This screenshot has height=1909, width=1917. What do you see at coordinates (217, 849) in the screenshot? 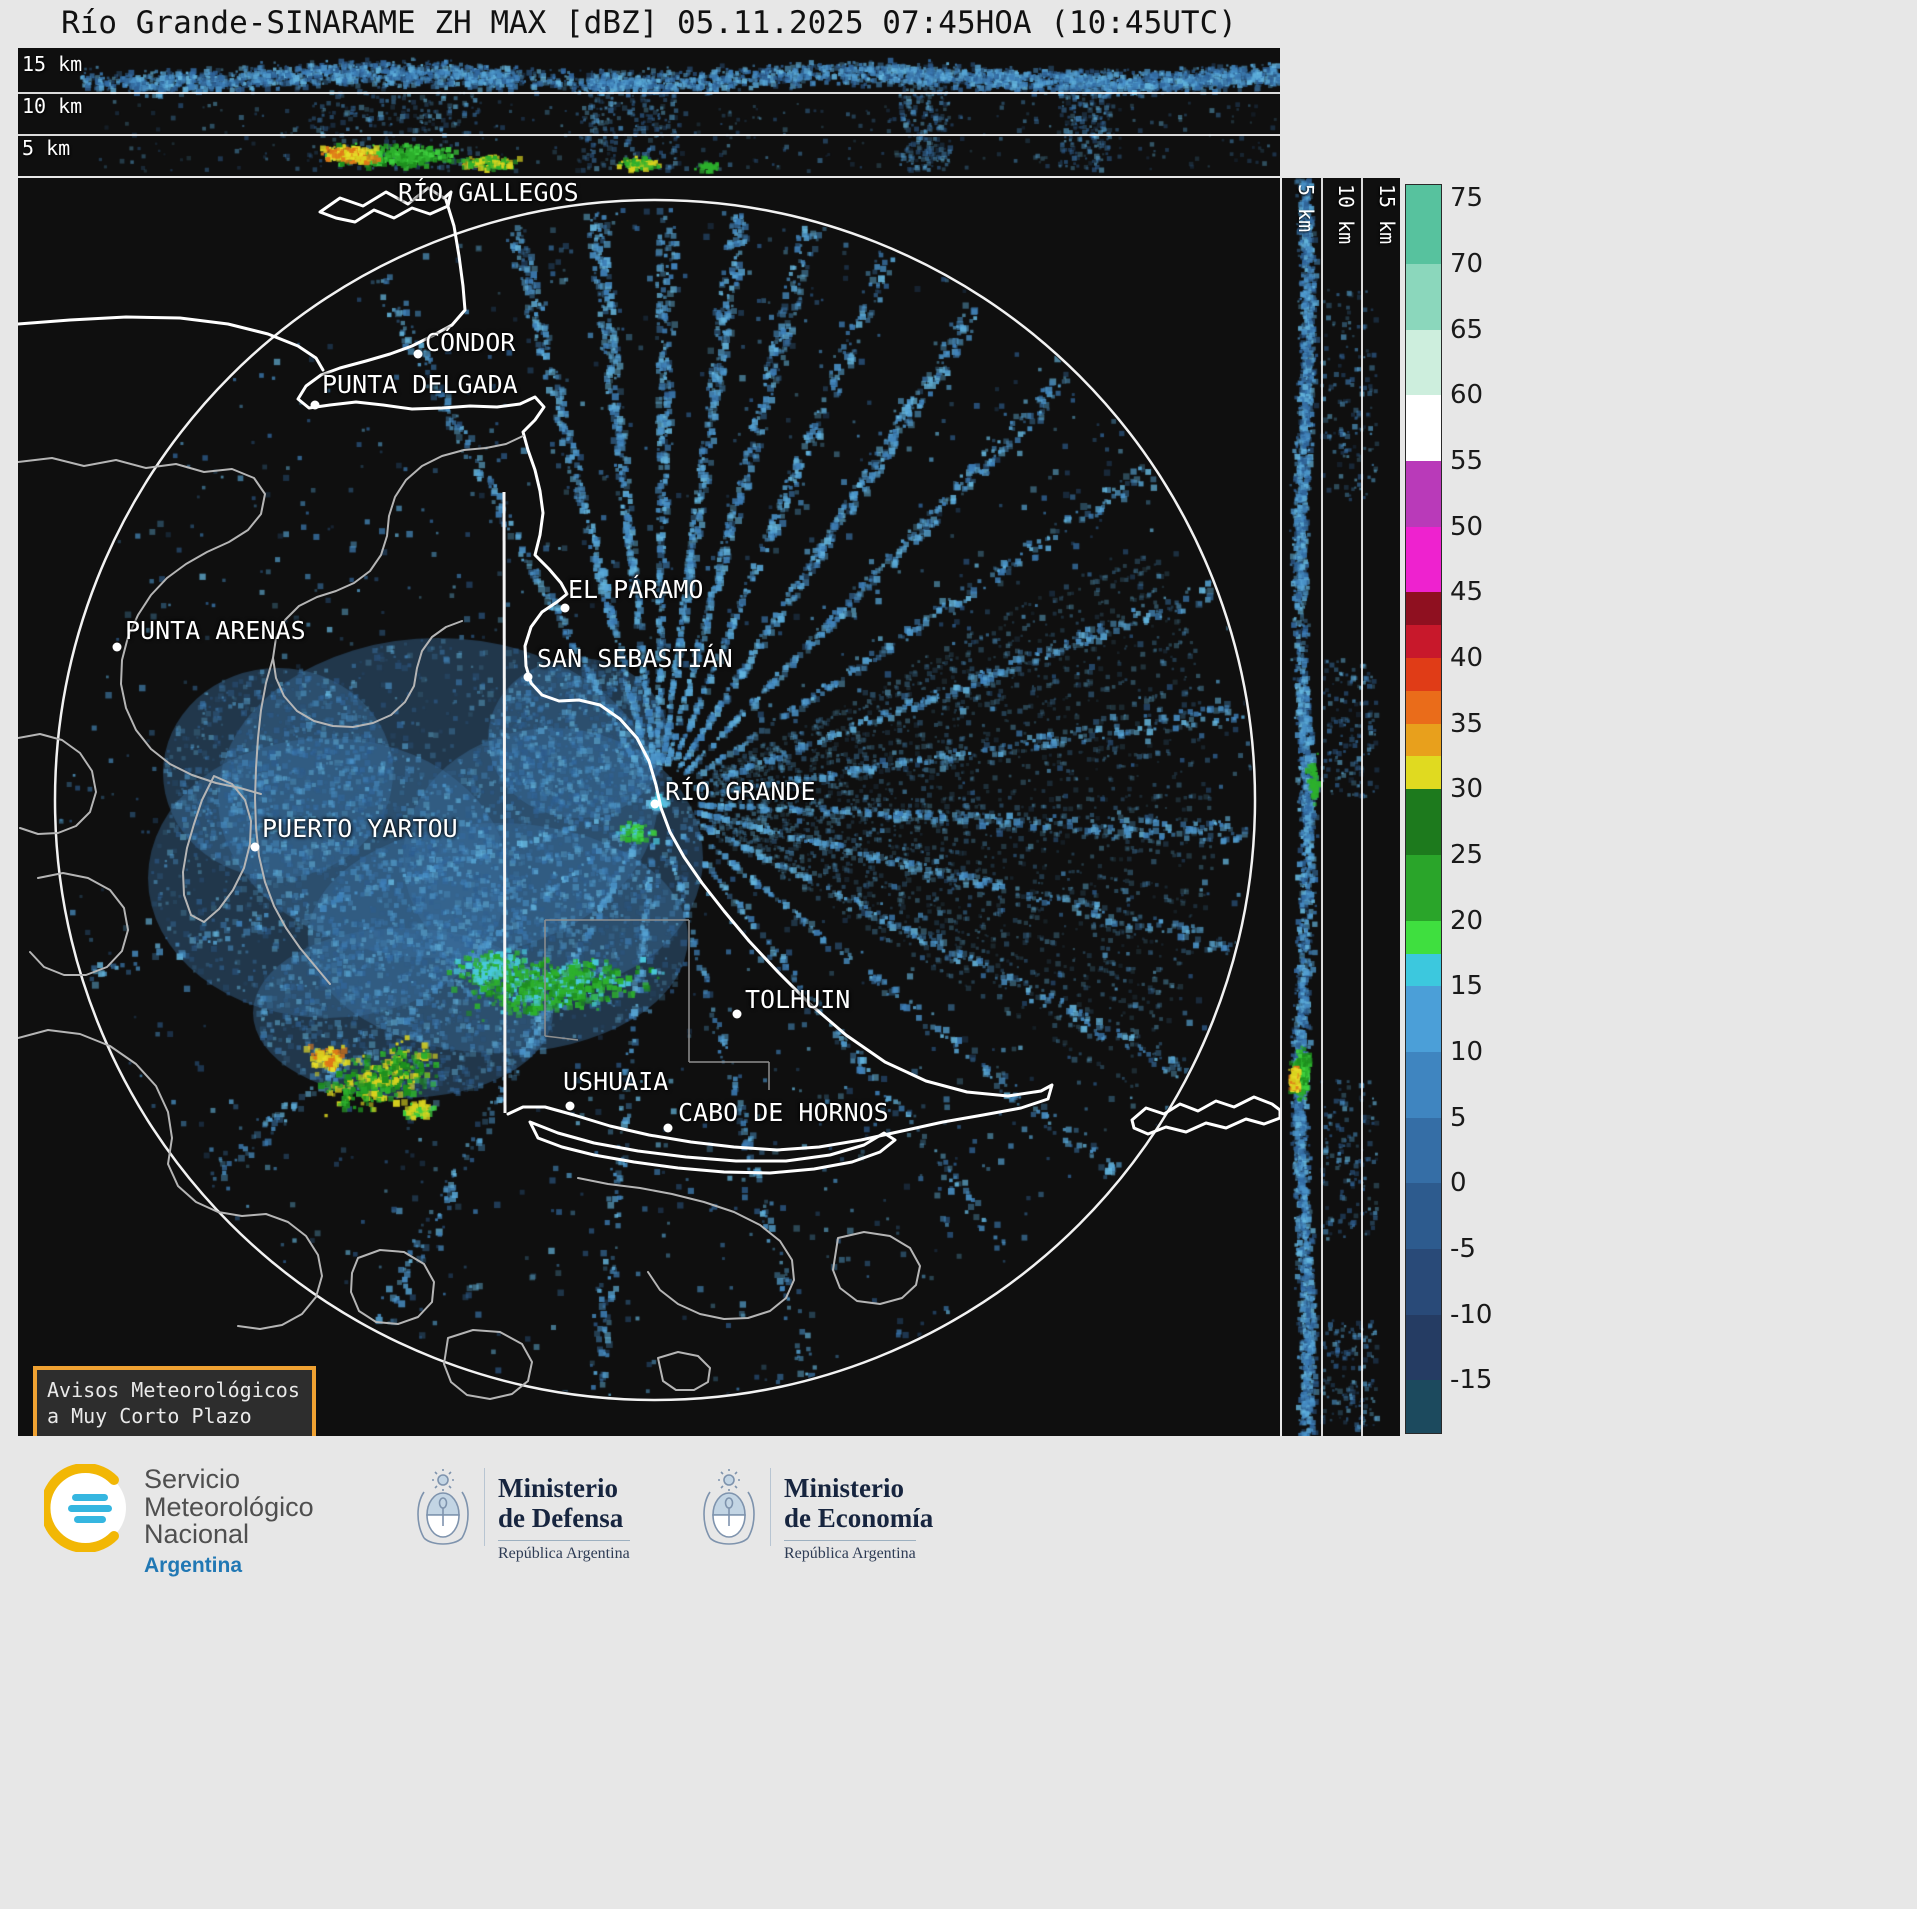
I see `dawson-island-coastline` at bounding box center [217, 849].